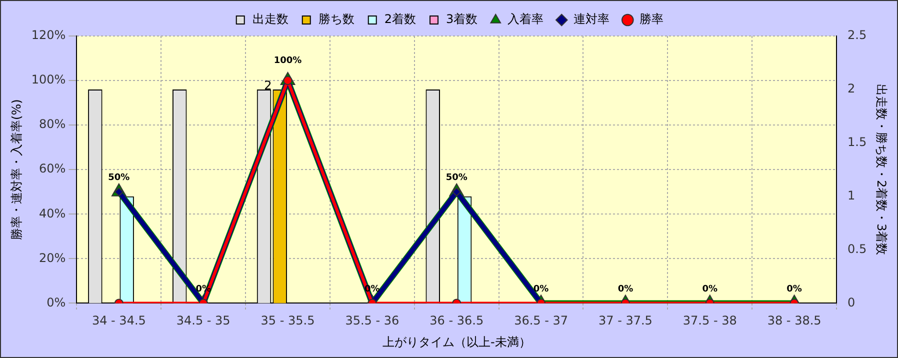 The width and height of the screenshot is (898, 358). I want to click on legend-label: 勝ち数, so click(336, 19).